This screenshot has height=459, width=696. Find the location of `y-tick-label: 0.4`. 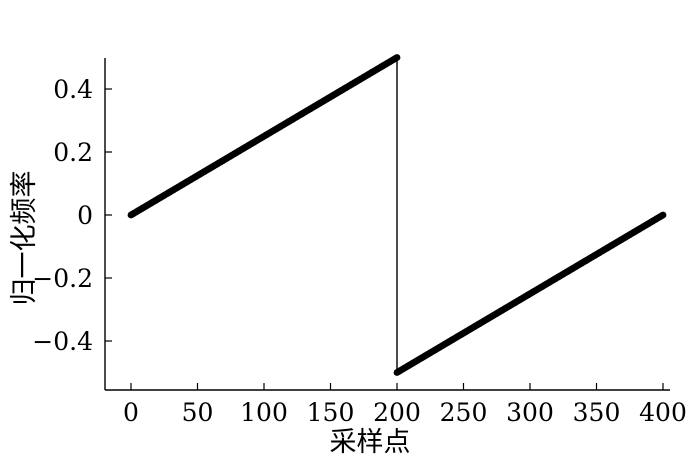

y-tick-label: 0.4 is located at coordinates (73, 89).